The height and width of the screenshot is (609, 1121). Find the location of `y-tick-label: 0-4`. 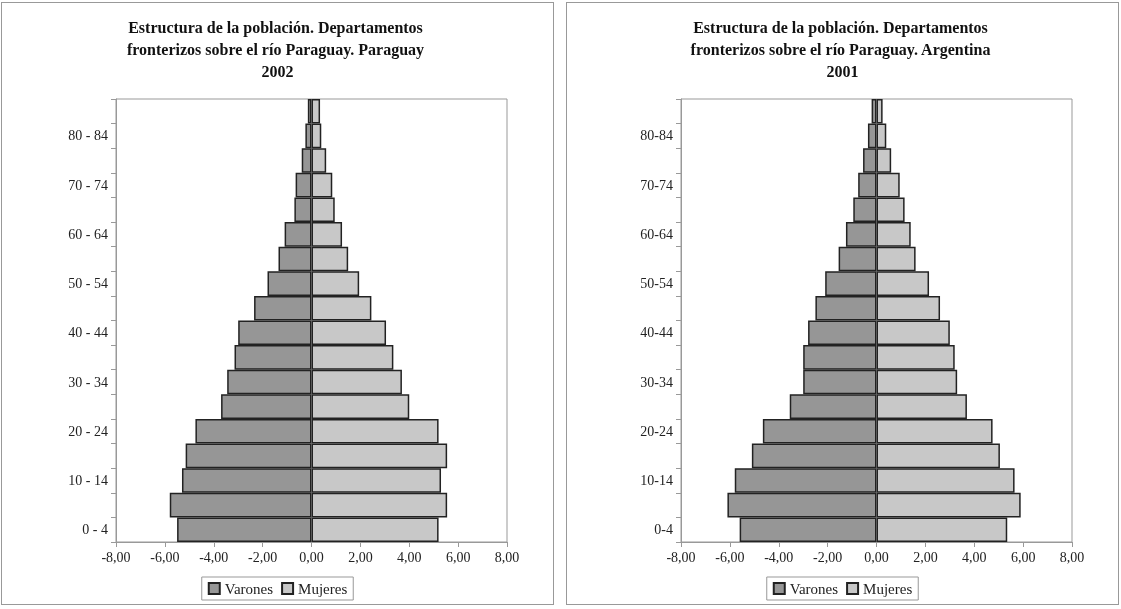

y-tick-label: 0-4 is located at coordinates (663, 530).